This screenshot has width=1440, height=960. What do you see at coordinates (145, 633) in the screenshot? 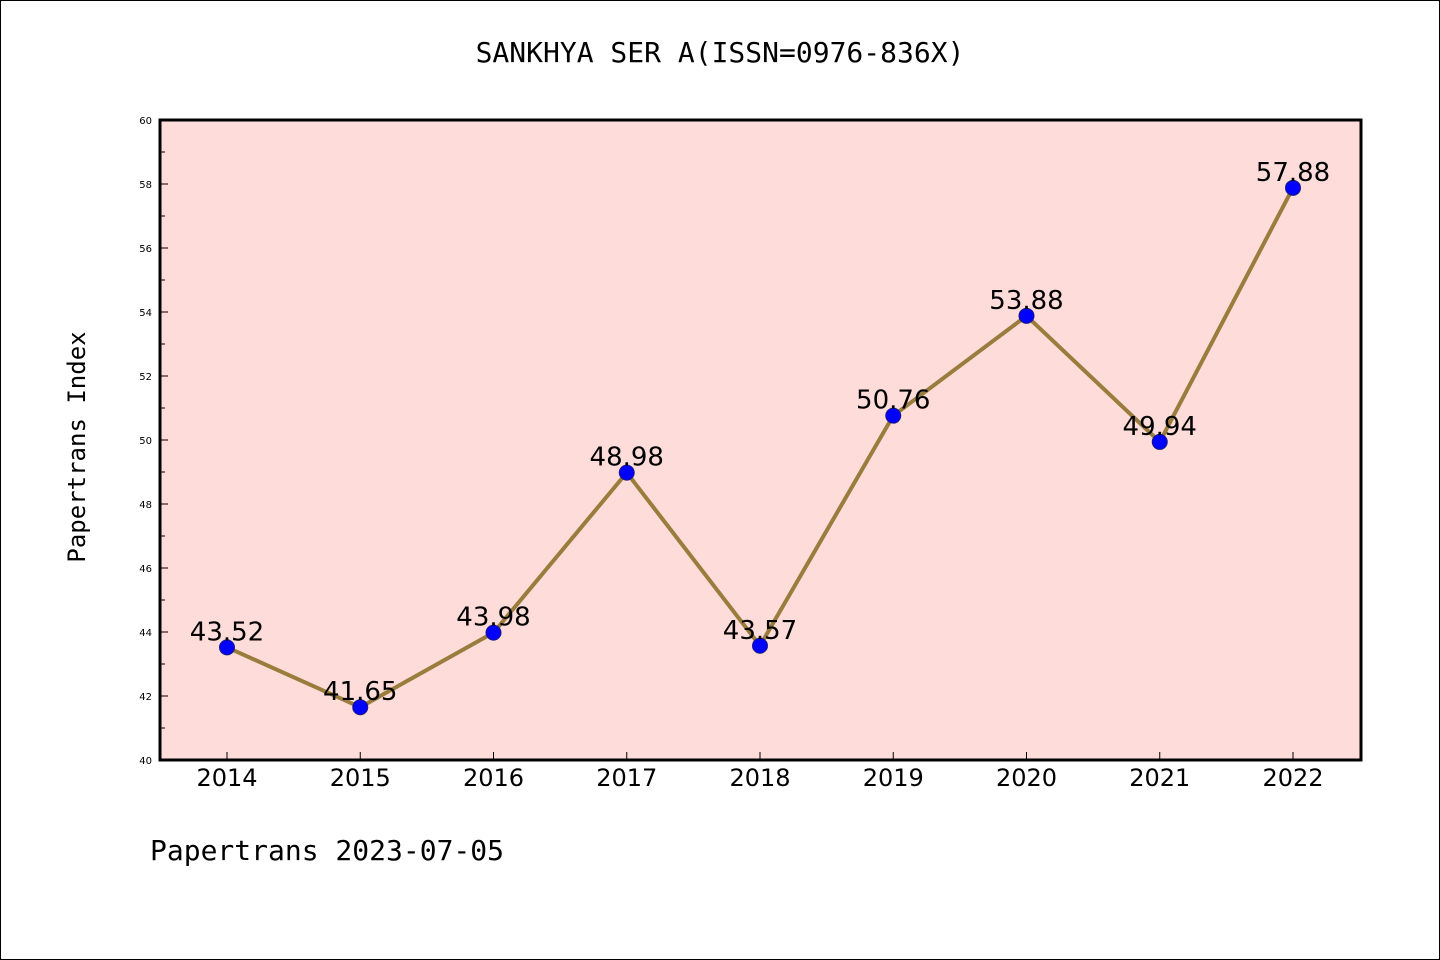
I see `y-tick-label: 44` at bounding box center [145, 633].